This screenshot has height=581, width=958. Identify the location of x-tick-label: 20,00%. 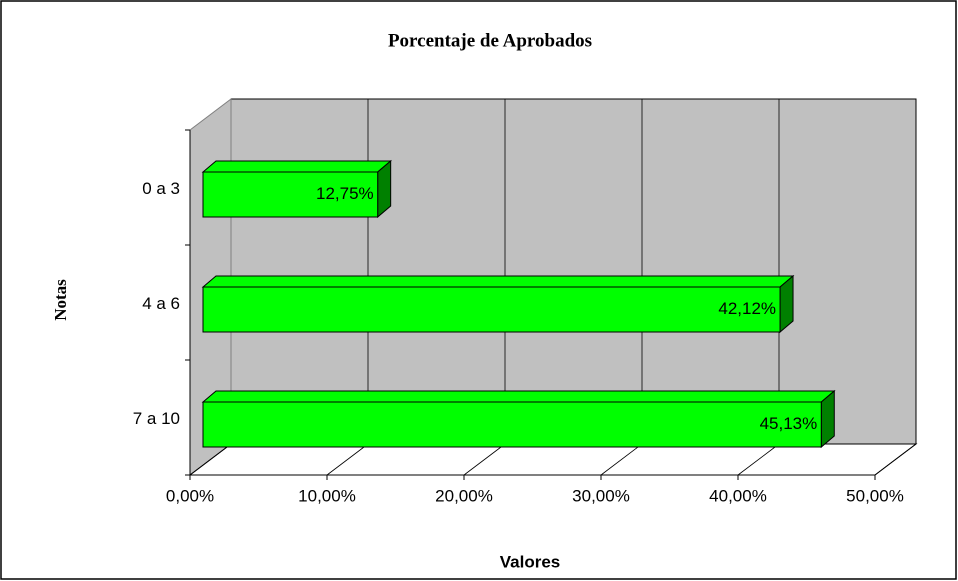
(464, 495).